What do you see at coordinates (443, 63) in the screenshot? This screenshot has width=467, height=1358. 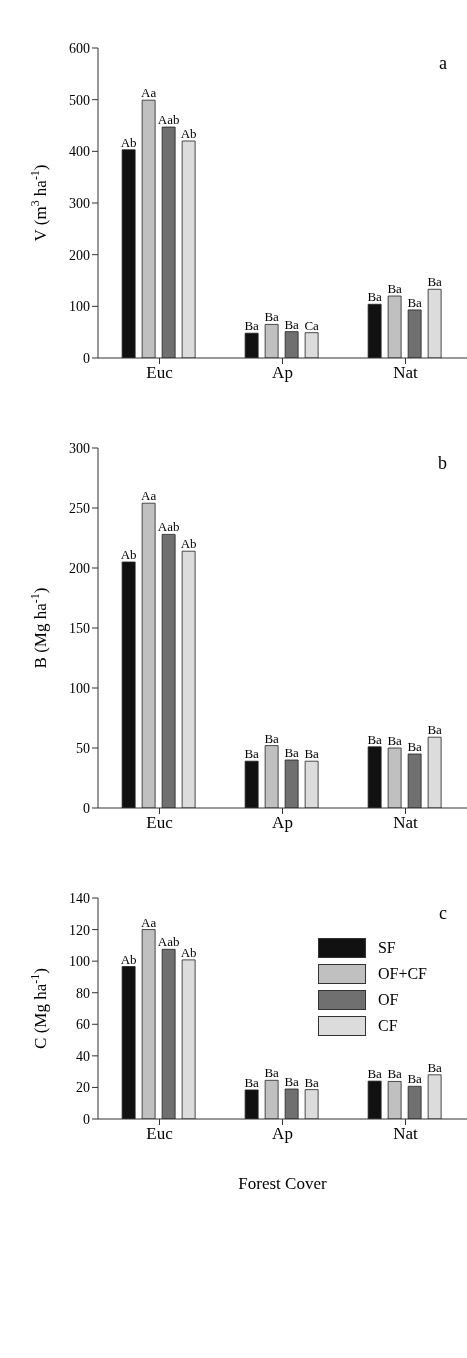 I see `annotation: a` at bounding box center [443, 63].